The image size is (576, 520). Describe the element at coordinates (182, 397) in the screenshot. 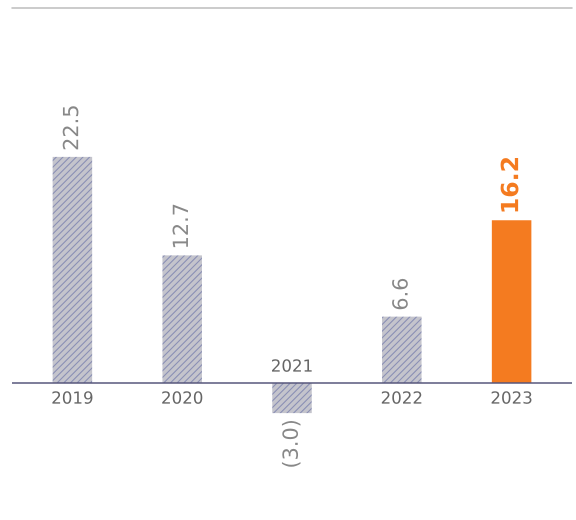

I see `x-tick-label: 2020` at that location.